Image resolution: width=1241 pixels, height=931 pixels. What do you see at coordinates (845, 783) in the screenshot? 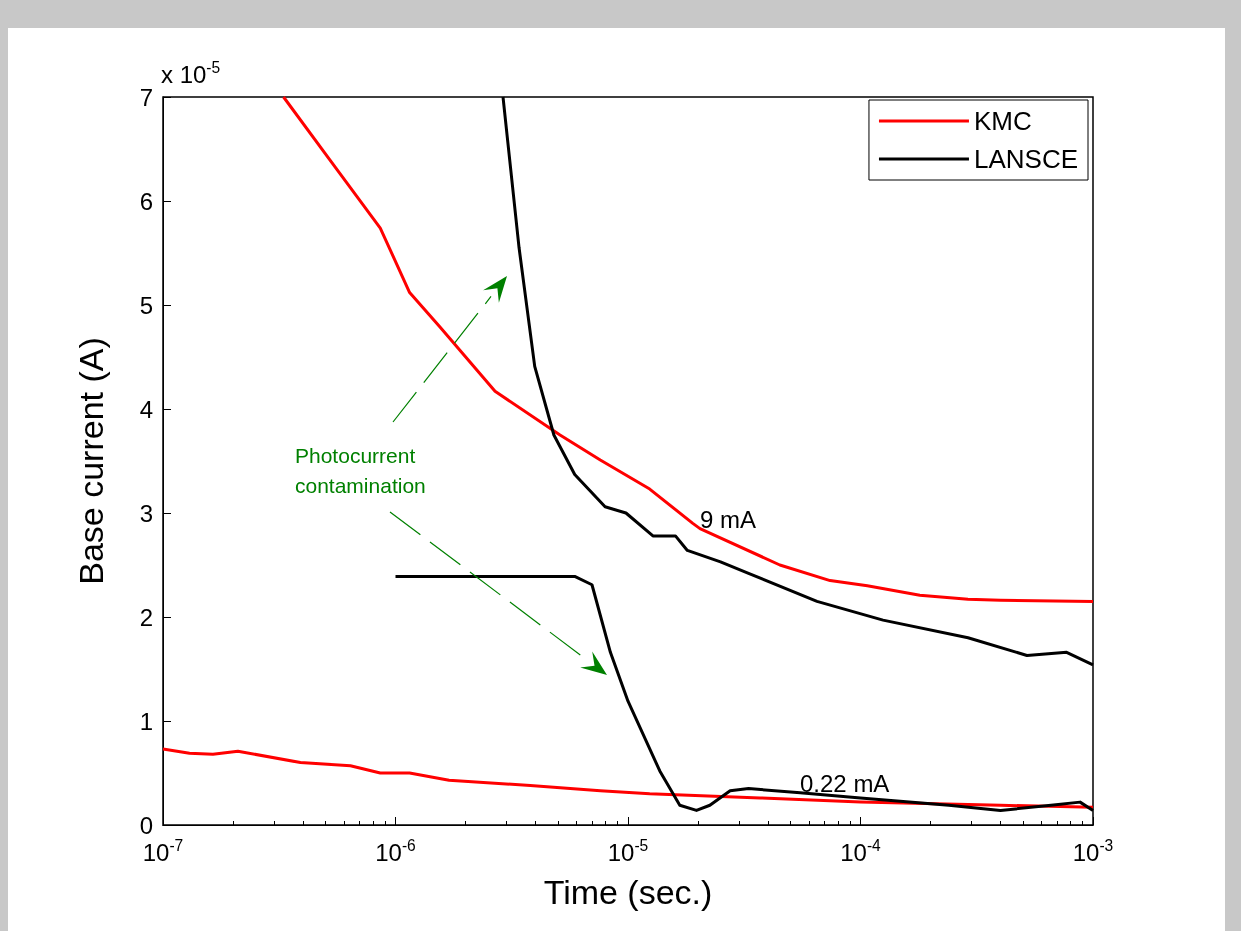
I see `annotation: 0.22 mA` at bounding box center [845, 783].